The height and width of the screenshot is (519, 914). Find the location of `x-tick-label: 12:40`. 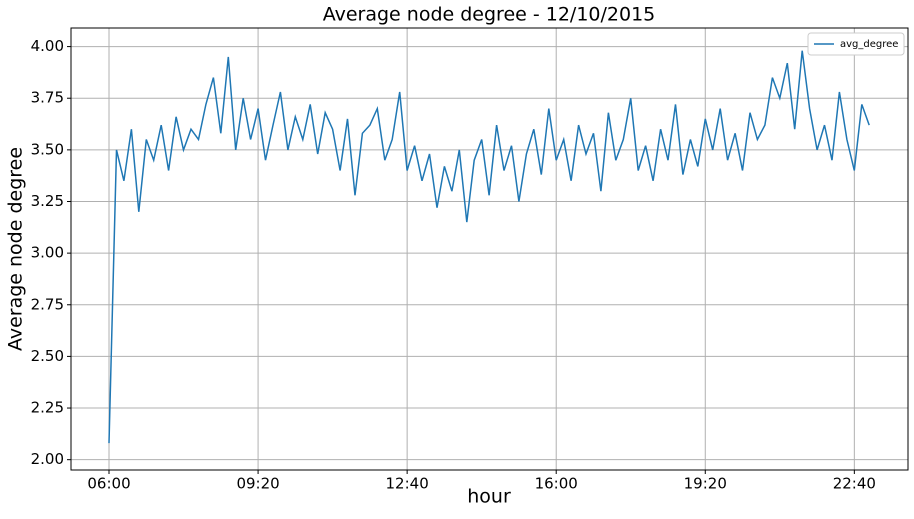

x-tick-label: 12:40 is located at coordinates (407, 484).